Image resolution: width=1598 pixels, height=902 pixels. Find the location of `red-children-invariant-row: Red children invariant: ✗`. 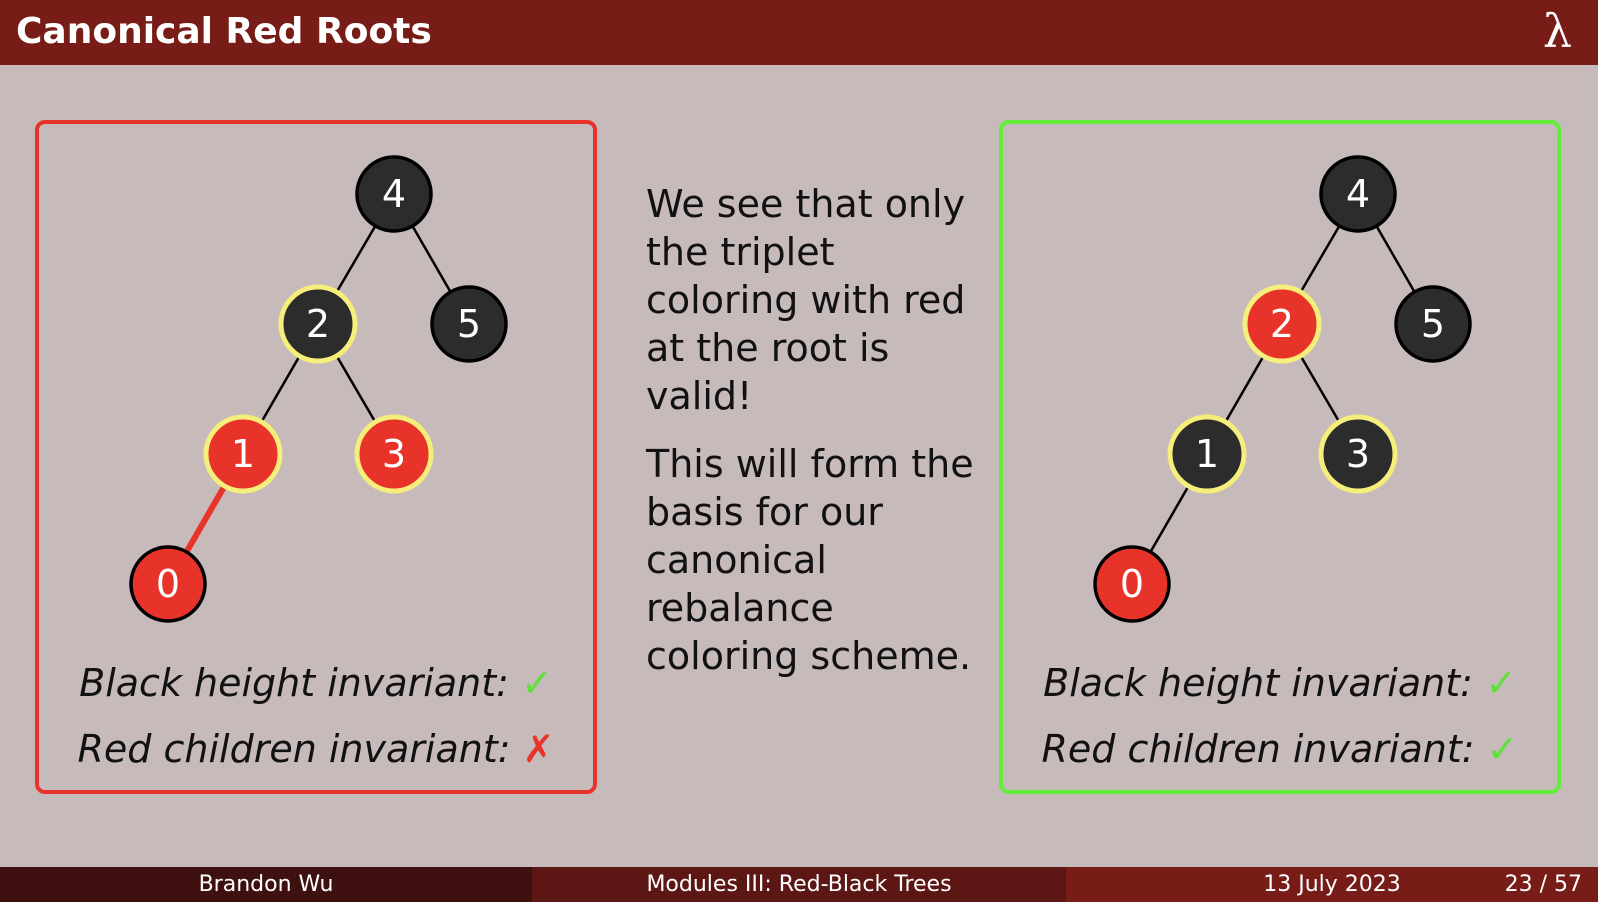

red-children-invariant-row: Red children invariant: ✗ is located at coordinates (316, 749).